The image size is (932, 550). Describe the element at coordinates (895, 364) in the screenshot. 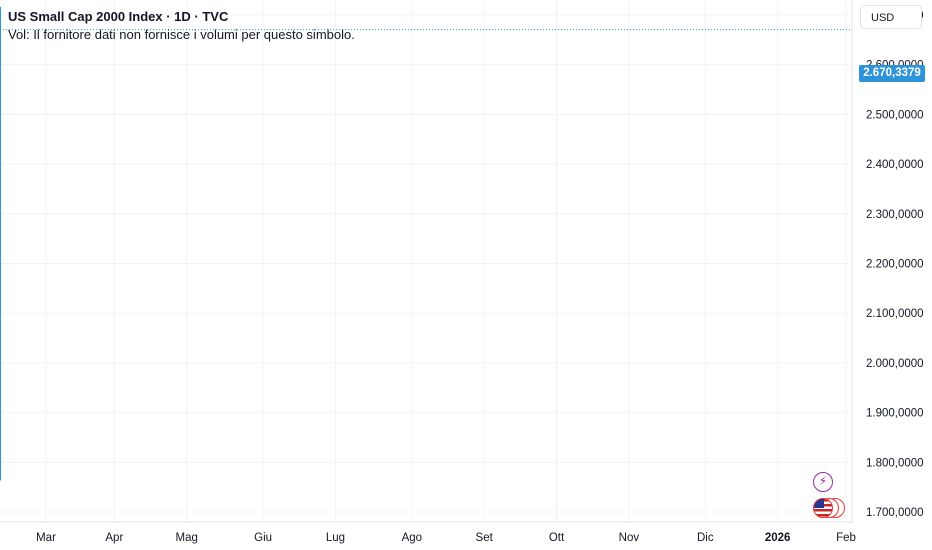

I see `price-tick-label: 2.000,0000` at that location.